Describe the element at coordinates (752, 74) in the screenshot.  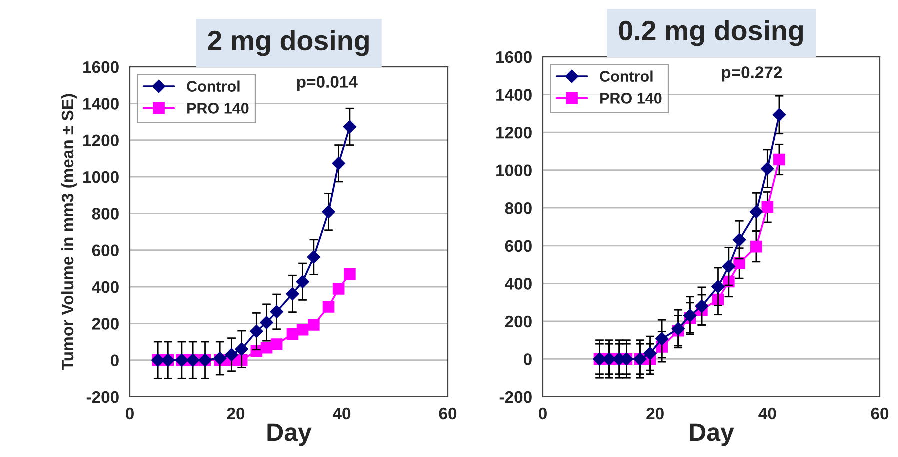
I see `annotation: p=0.272` at that location.